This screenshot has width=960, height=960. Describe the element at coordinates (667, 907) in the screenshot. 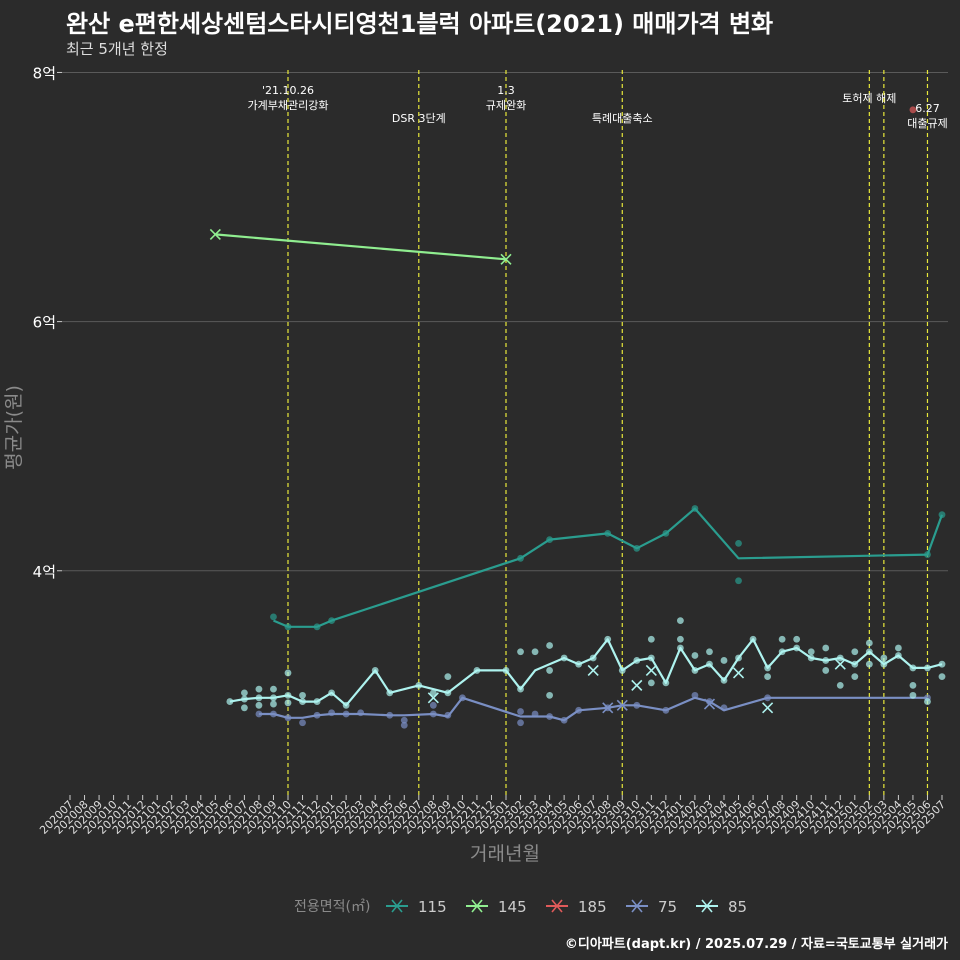

I see `legend-label: 75` at that location.